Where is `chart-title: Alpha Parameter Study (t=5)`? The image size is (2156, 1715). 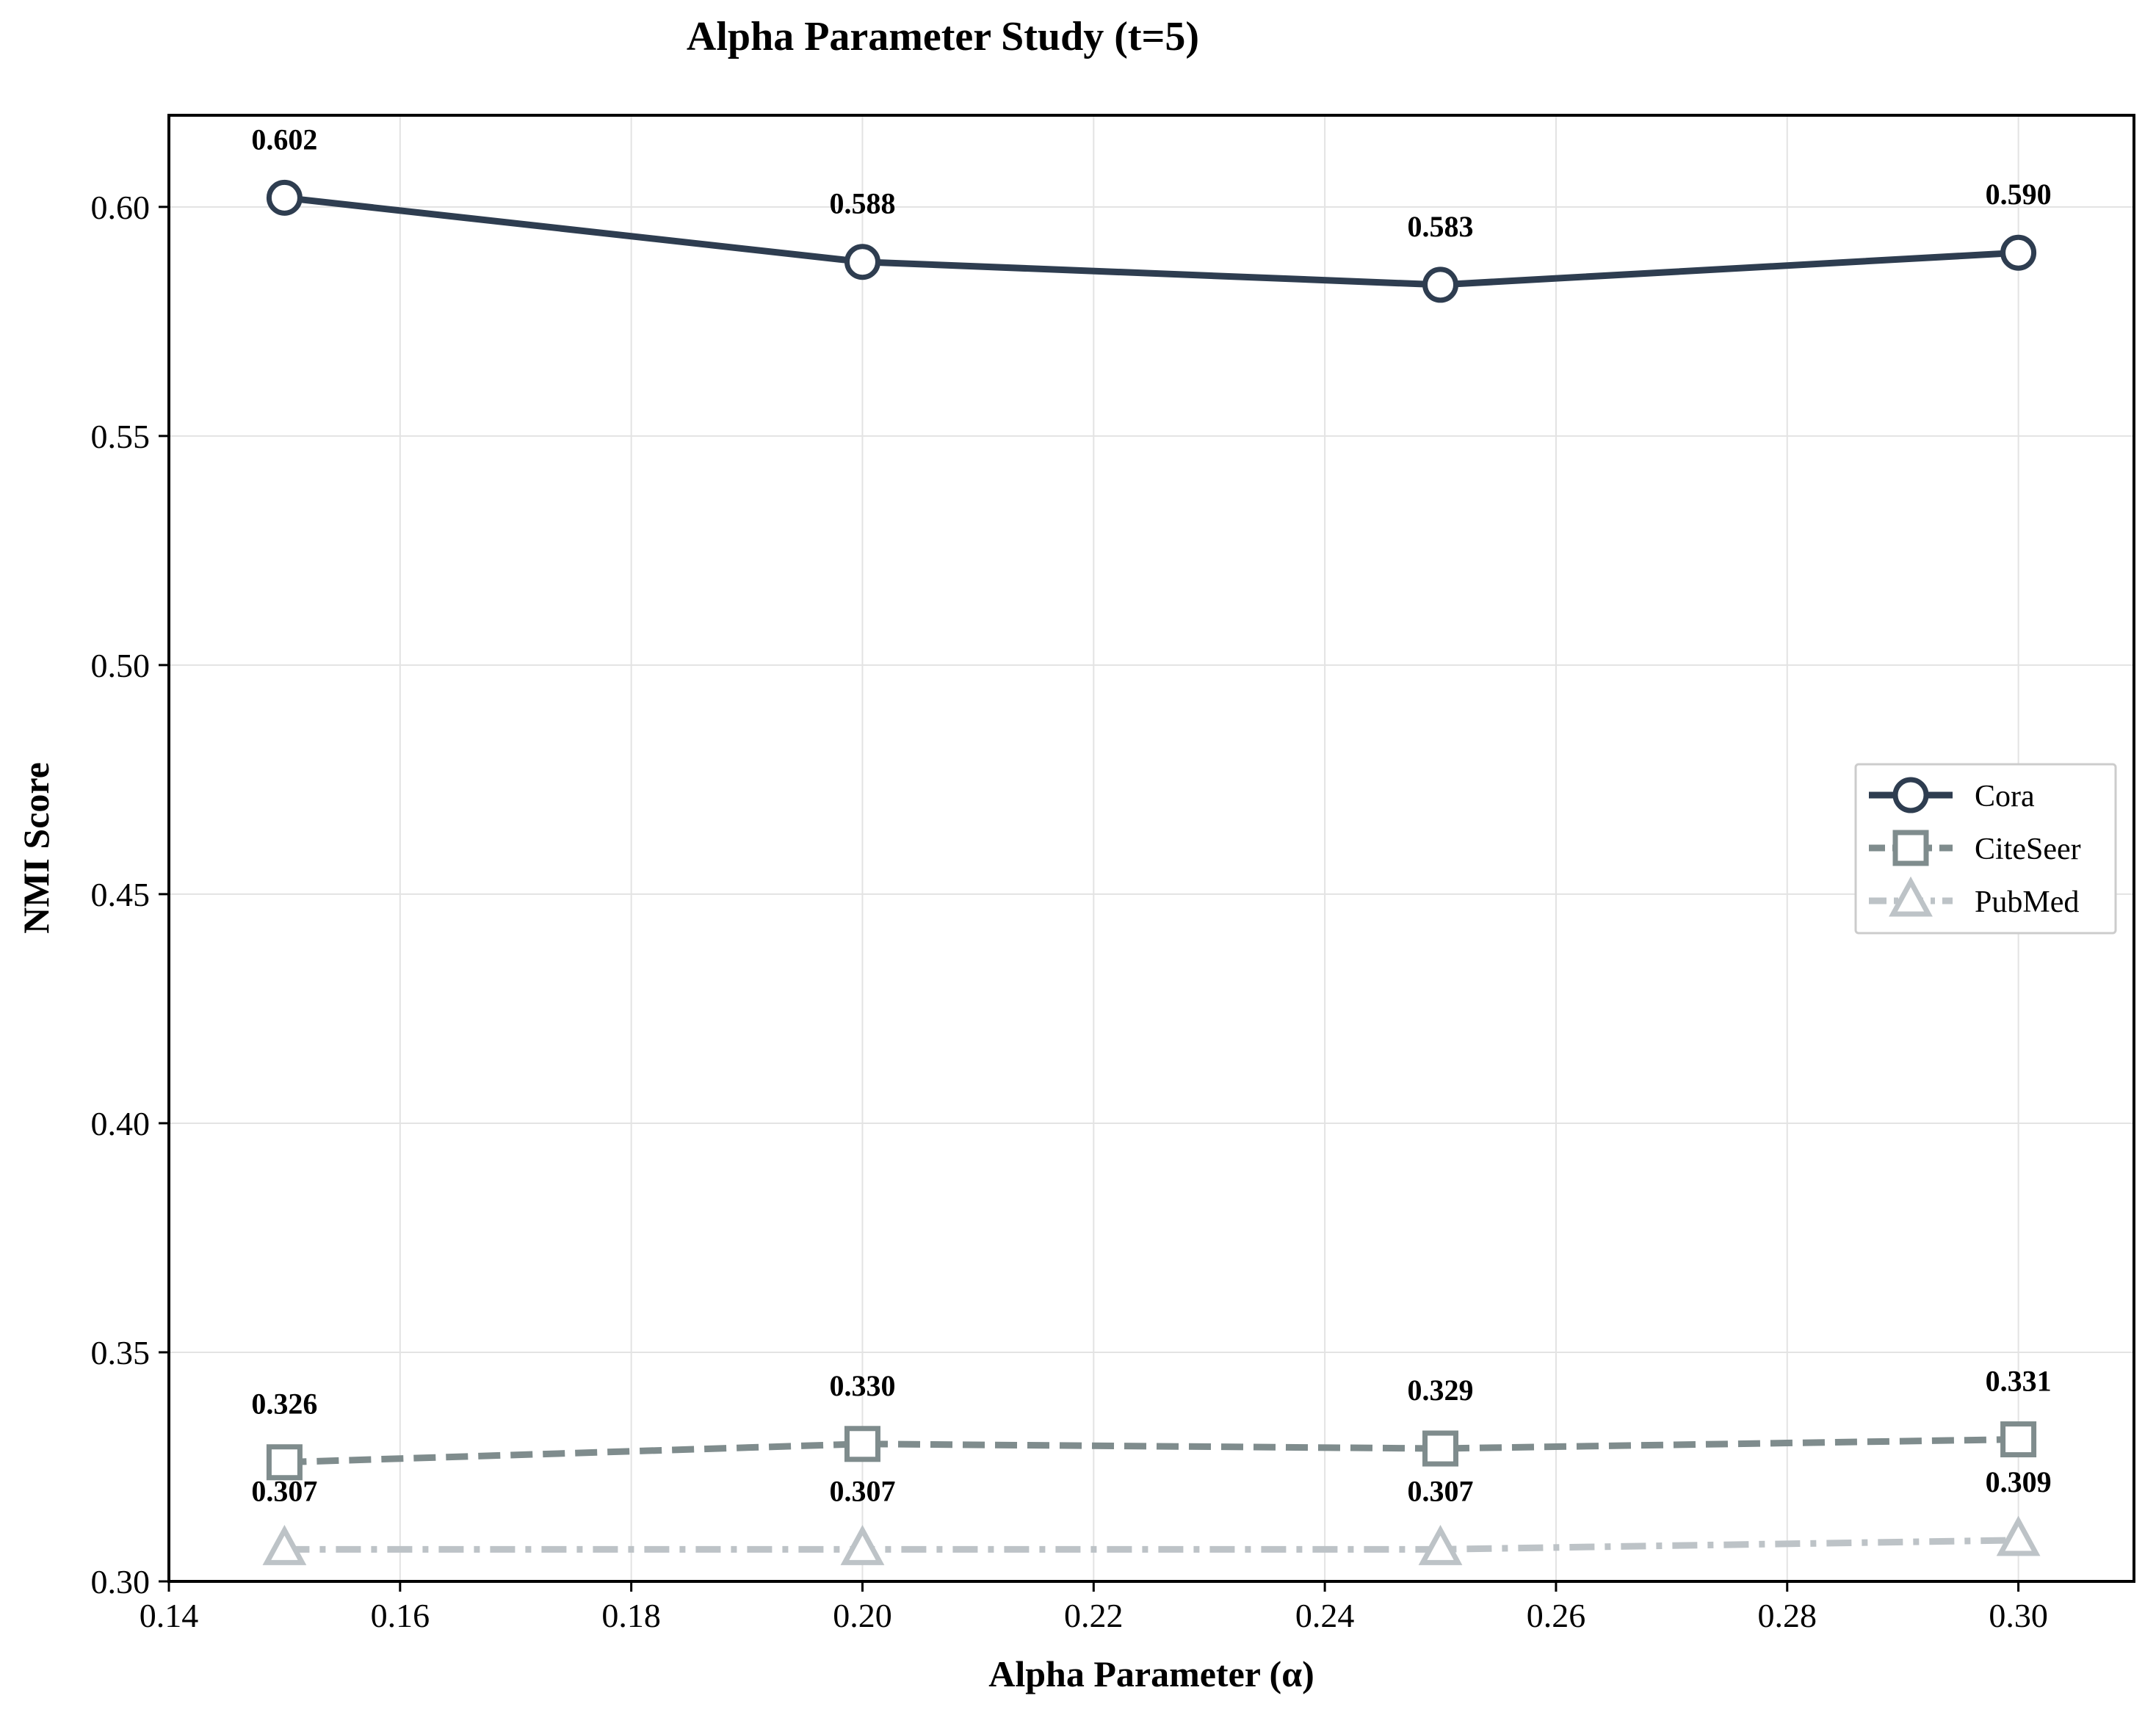 chart-title: Alpha Parameter Study (t=5) is located at coordinates (943, 36).